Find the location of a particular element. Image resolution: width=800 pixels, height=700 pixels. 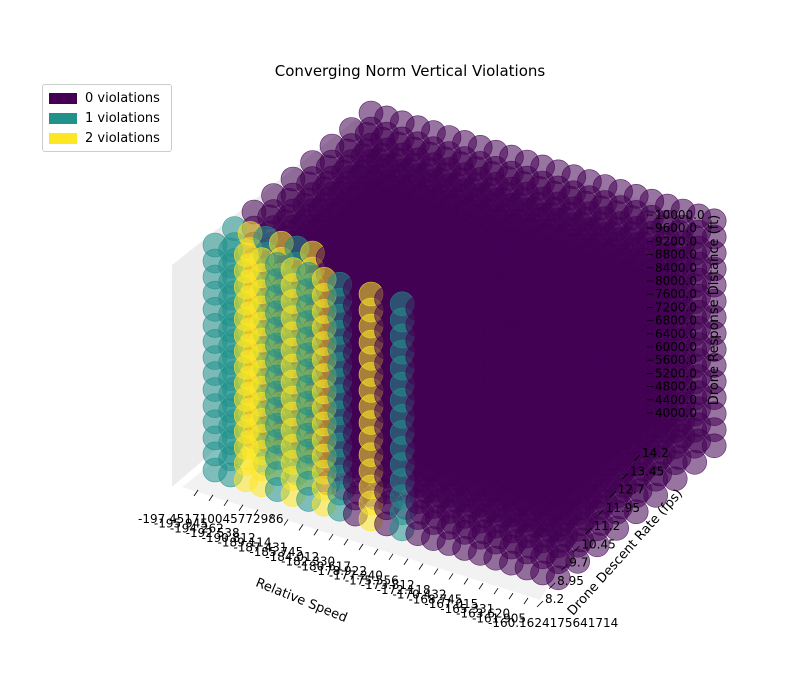

legend-label-1: 1 violations is located at coordinates (122, 118).